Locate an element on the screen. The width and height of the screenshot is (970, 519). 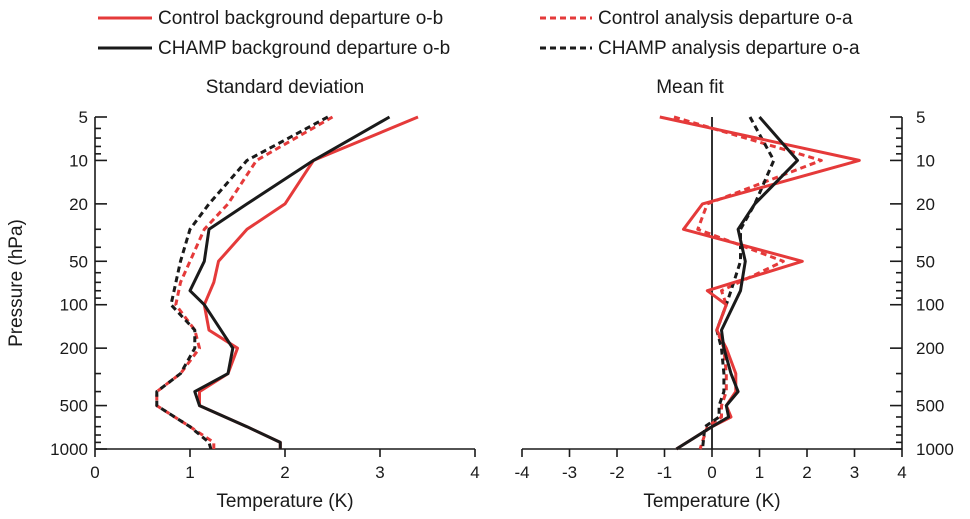
panel-title: Mean fit is located at coordinates (690, 87).